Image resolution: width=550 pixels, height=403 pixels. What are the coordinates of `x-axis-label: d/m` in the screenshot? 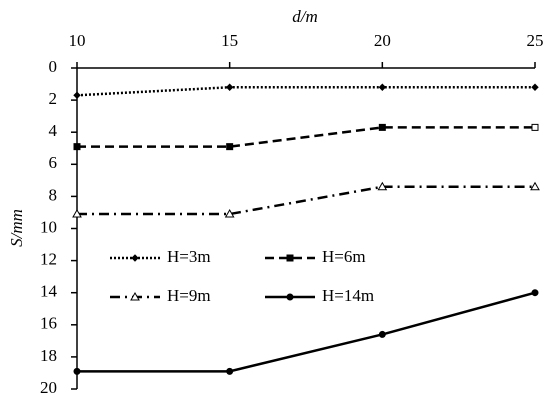 It's located at (305, 16).